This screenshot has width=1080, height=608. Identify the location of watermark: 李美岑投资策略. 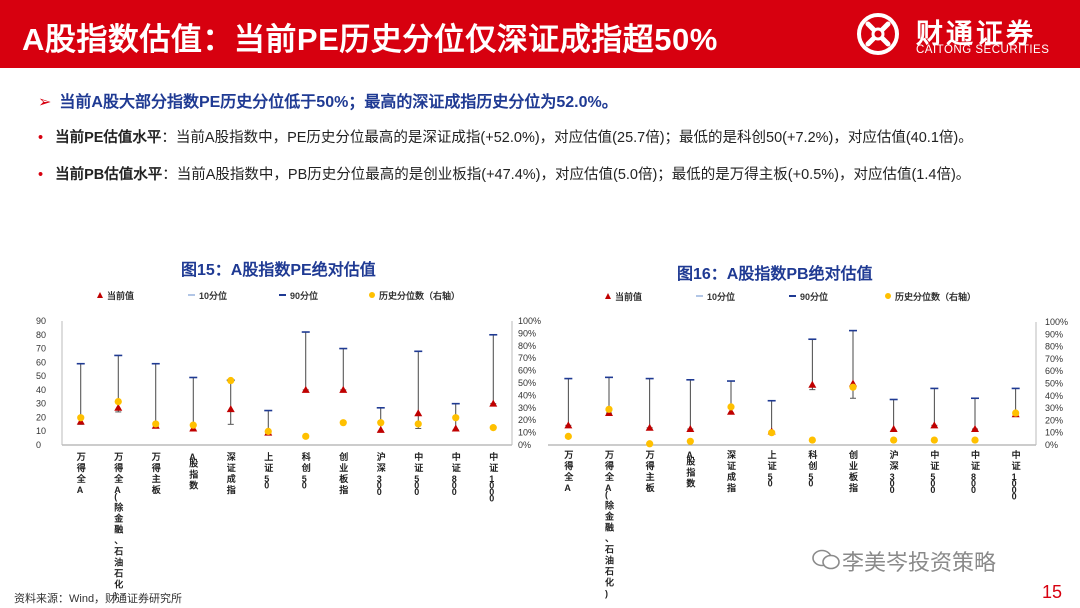
(919, 562).